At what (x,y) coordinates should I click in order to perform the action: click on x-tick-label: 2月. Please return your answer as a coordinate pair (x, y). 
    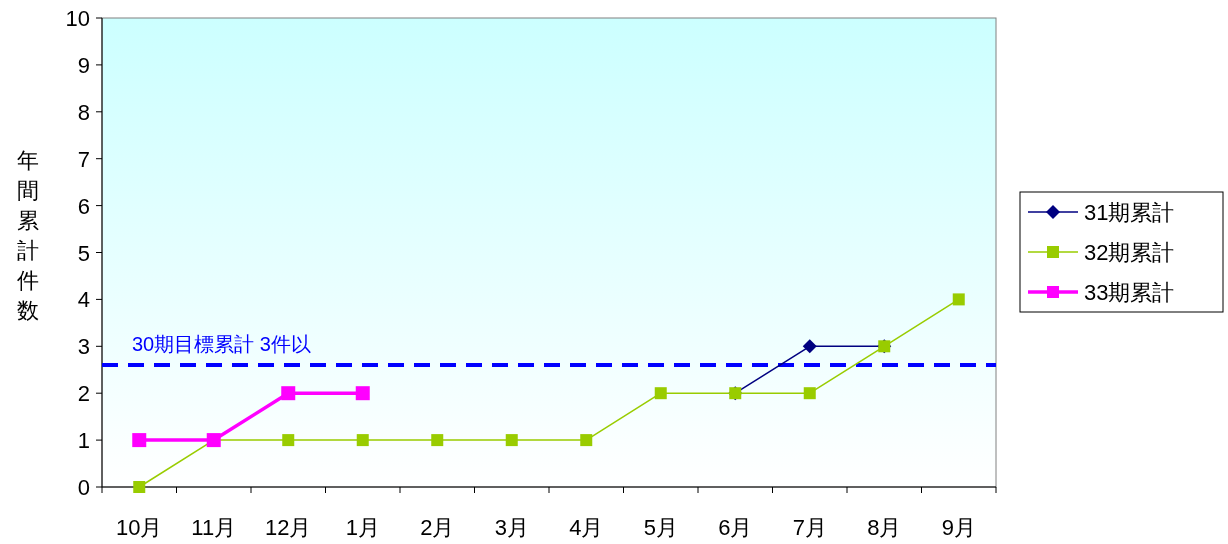
    Looking at the image, I should click on (437, 527).